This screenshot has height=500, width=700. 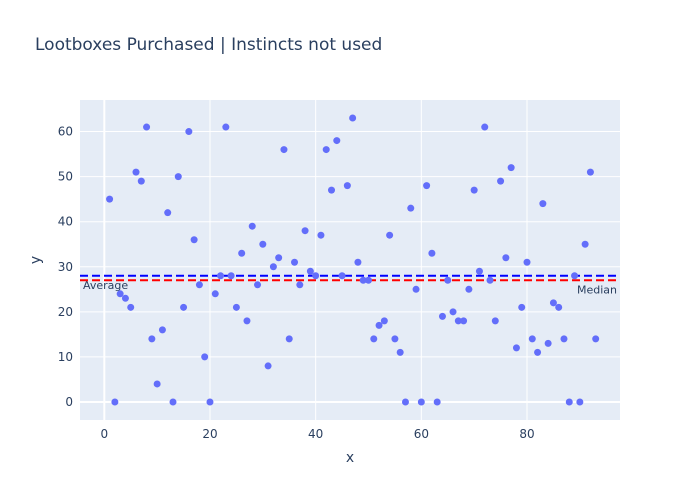 What do you see at coordinates (65, 357) in the screenshot?
I see `y-tick-label: 10` at bounding box center [65, 357].